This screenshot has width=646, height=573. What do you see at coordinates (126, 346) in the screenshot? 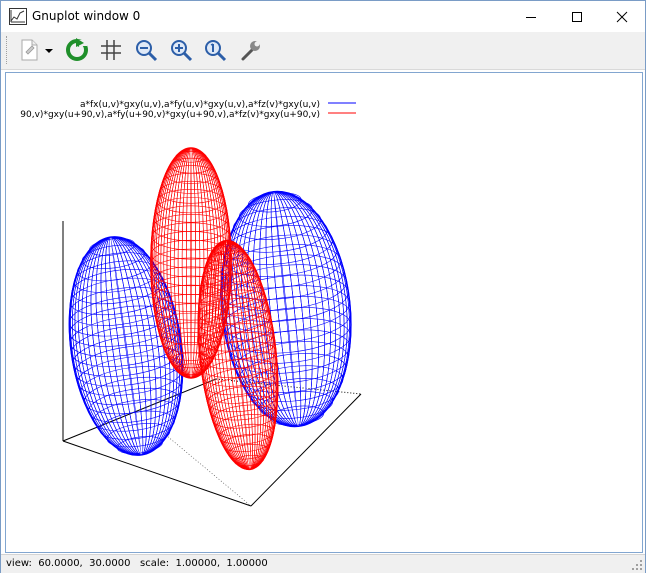
I see `blue-surface-left` at bounding box center [126, 346].